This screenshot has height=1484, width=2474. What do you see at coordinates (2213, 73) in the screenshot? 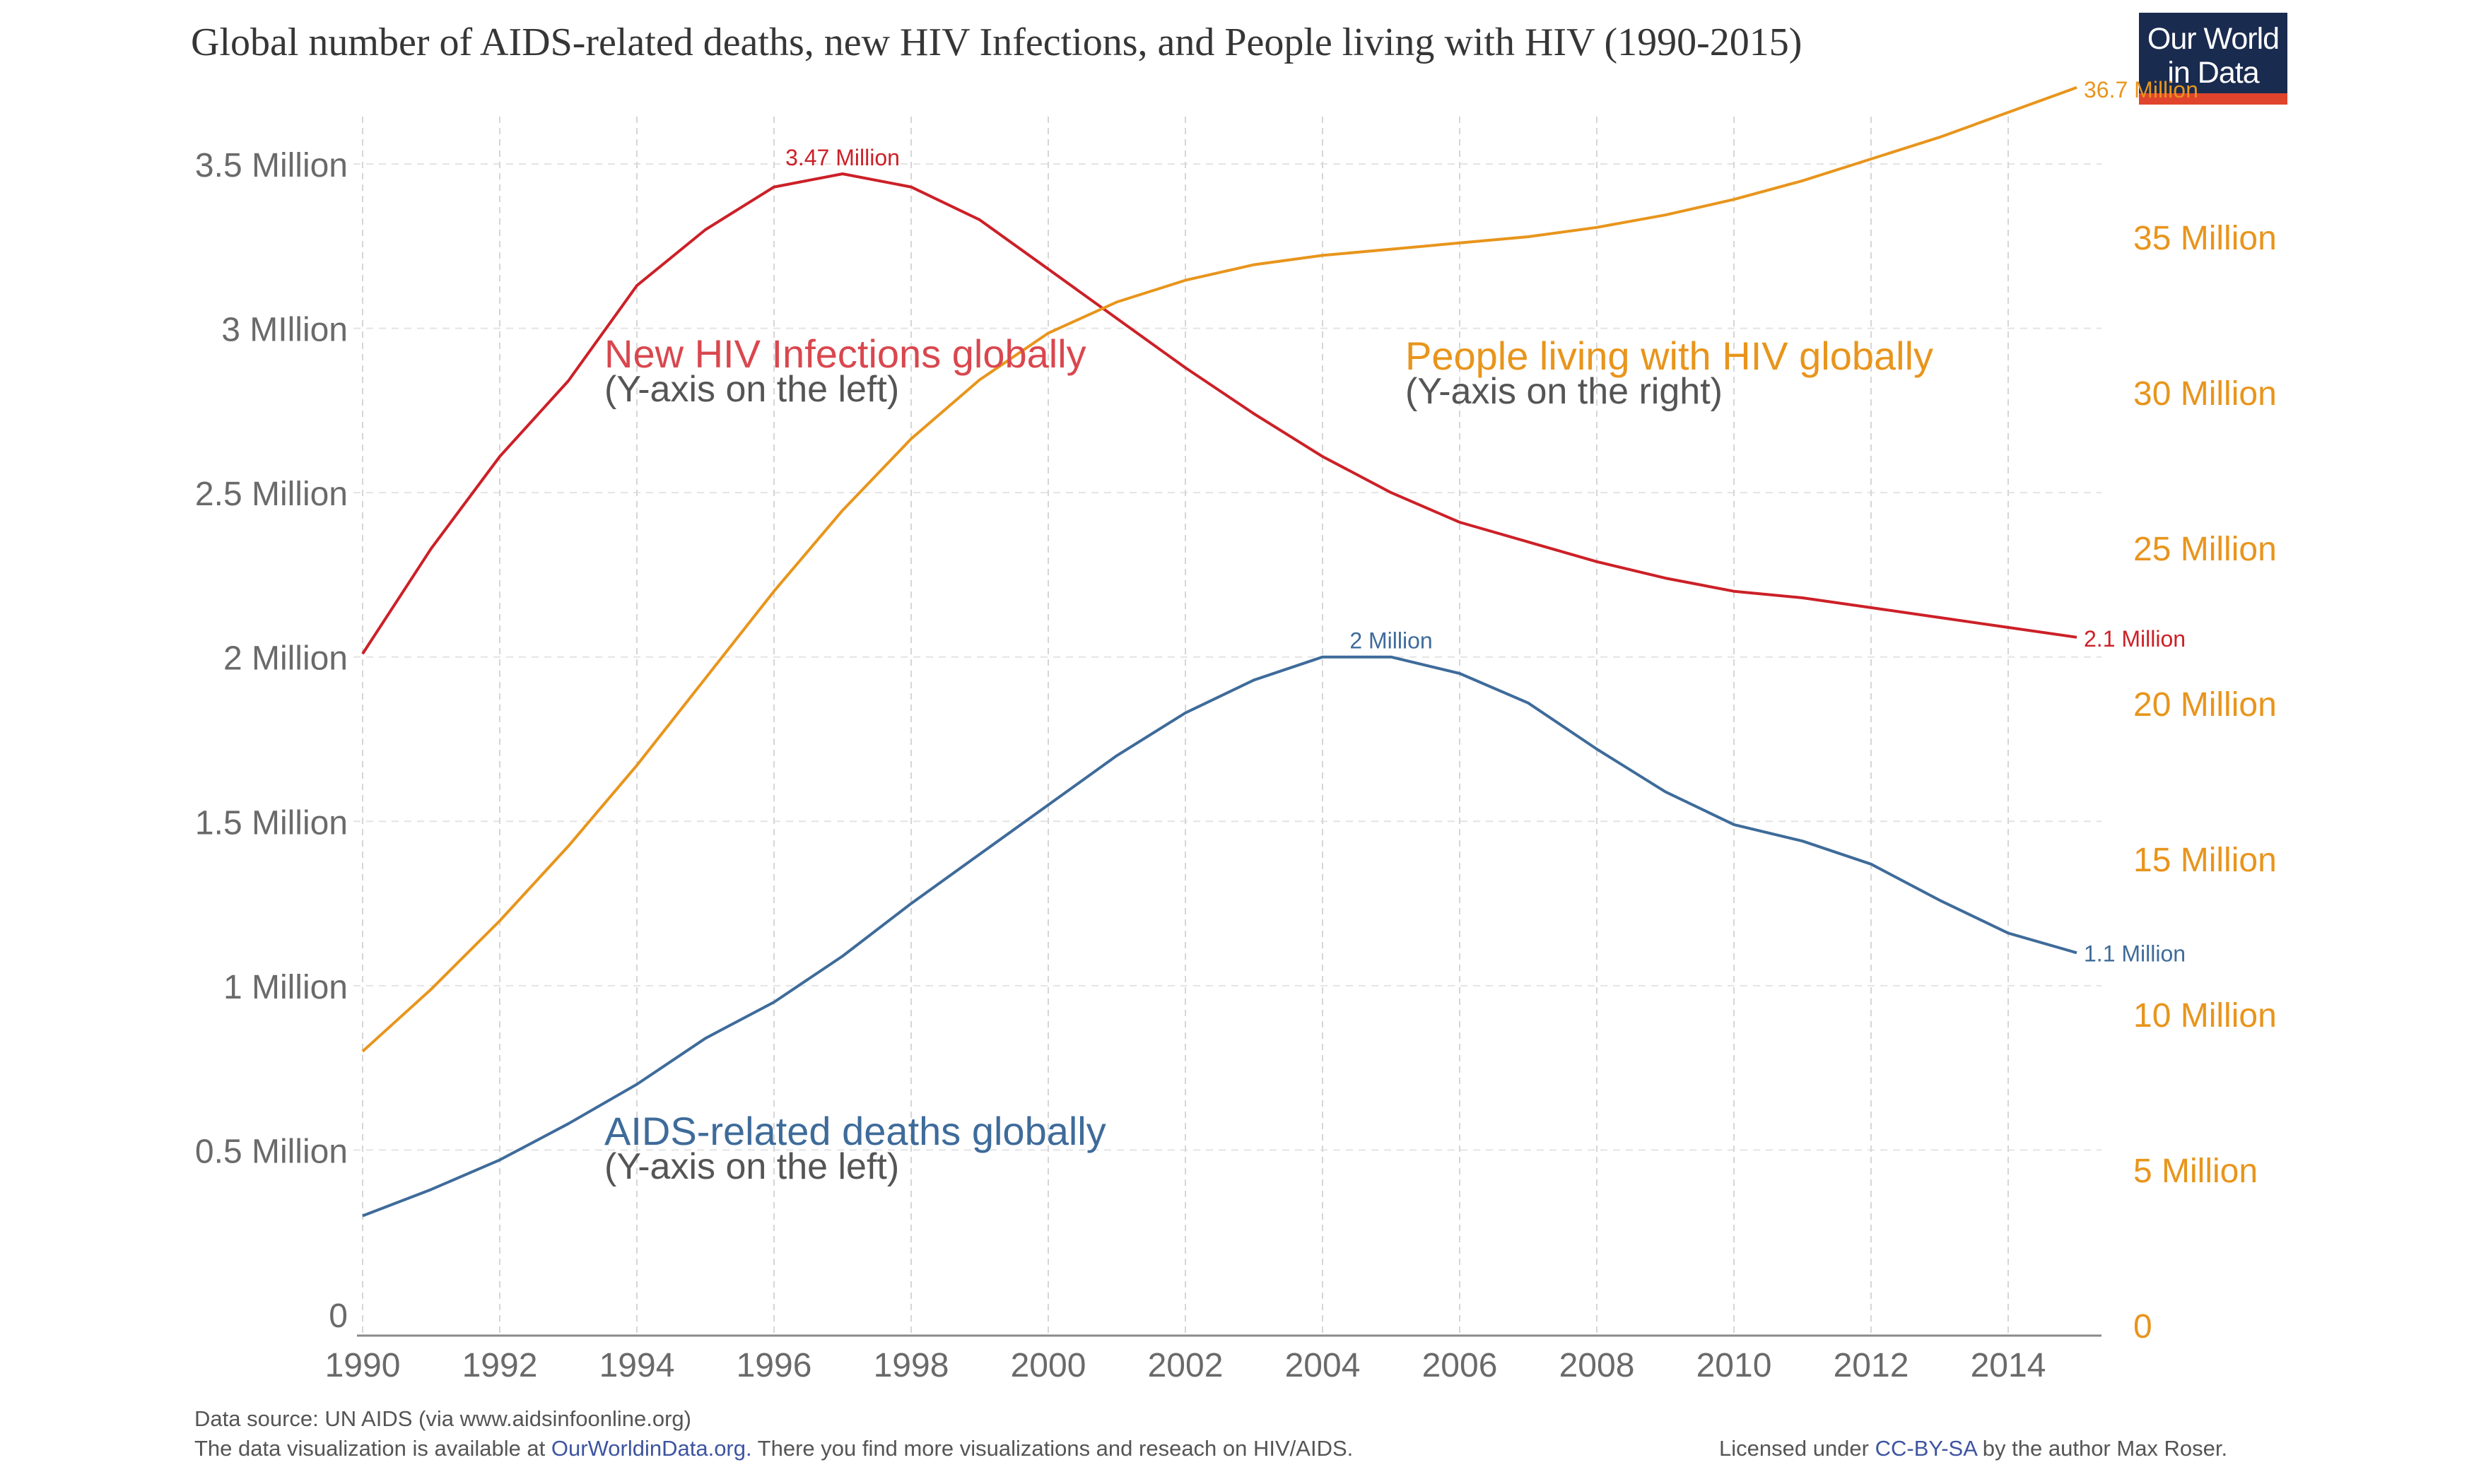
I see `logo-line-2: in Data` at bounding box center [2213, 73].